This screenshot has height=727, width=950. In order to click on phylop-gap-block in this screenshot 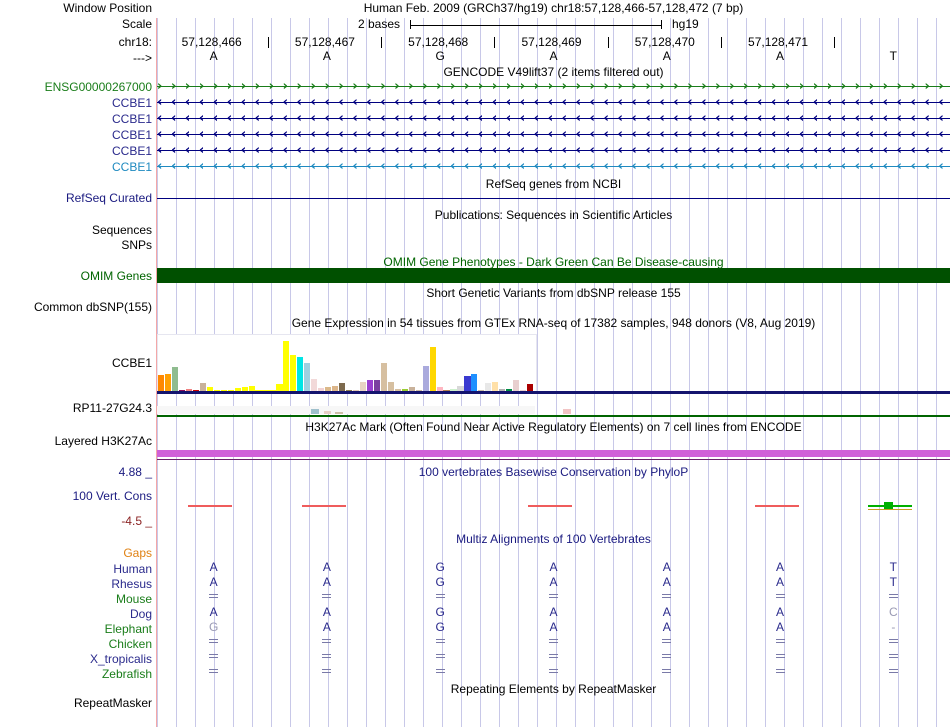, I will do `click(888, 505)`.